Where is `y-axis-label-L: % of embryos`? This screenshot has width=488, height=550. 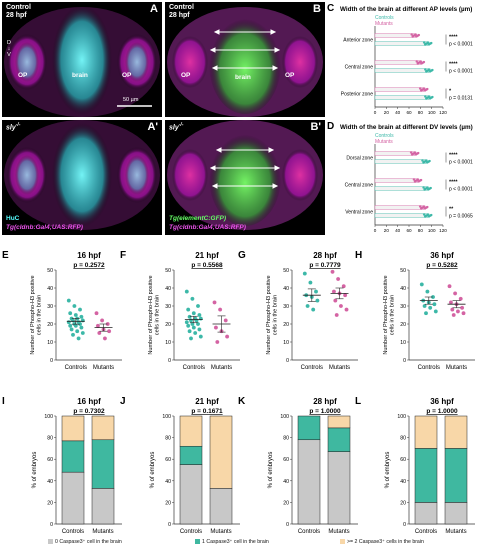 y-axis-label-L: % of embryos is located at coordinates (388, 470).